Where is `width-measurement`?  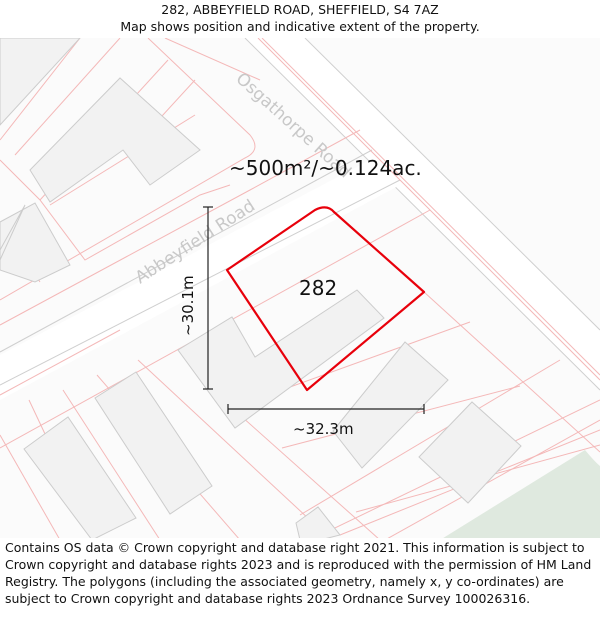 width-measurement is located at coordinates (326, 409).